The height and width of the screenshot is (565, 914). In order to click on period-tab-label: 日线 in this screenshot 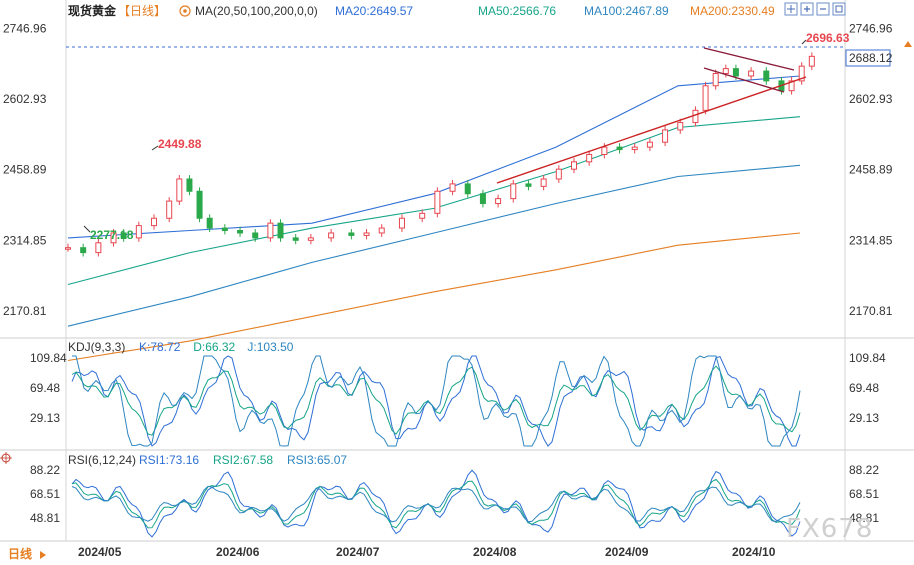, I will do `click(20, 553)`.